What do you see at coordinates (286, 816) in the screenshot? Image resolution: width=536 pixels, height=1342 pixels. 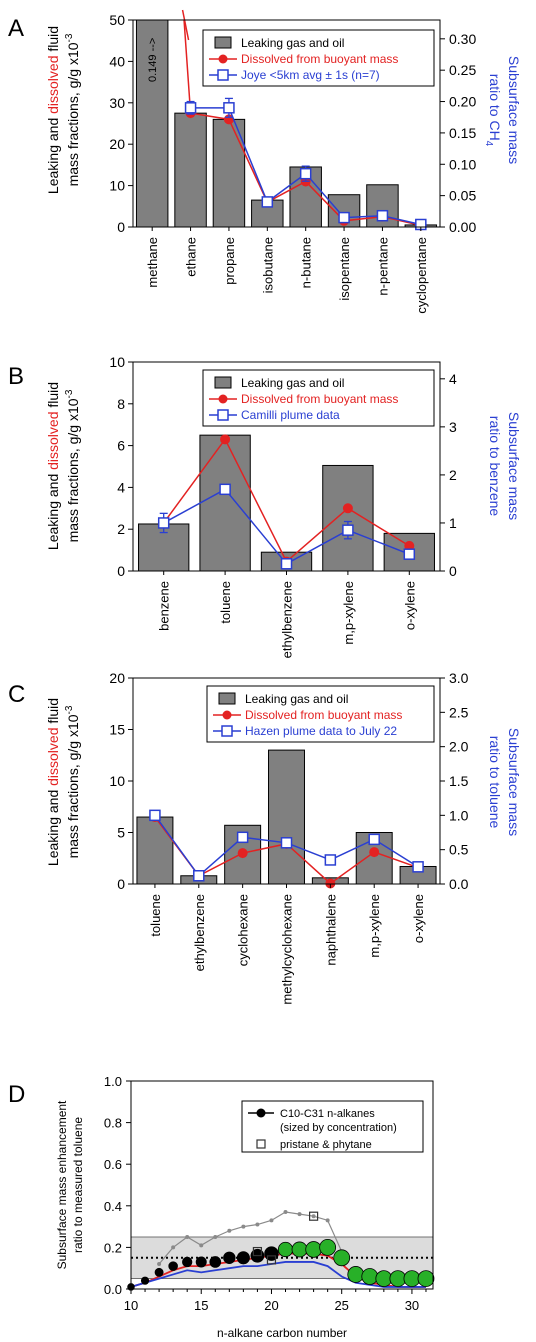 I see `bar-methylcyclohexane` at bounding box center [286, 816].